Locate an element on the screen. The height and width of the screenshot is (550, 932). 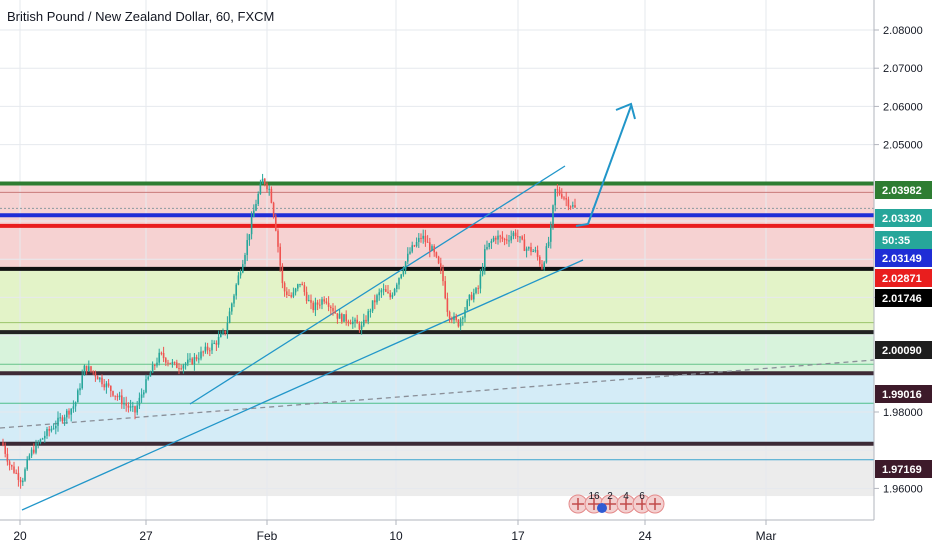
time-axis-ticks: 20 27 Feb 10 17 24 Mar is located at coordinates (394, 531).